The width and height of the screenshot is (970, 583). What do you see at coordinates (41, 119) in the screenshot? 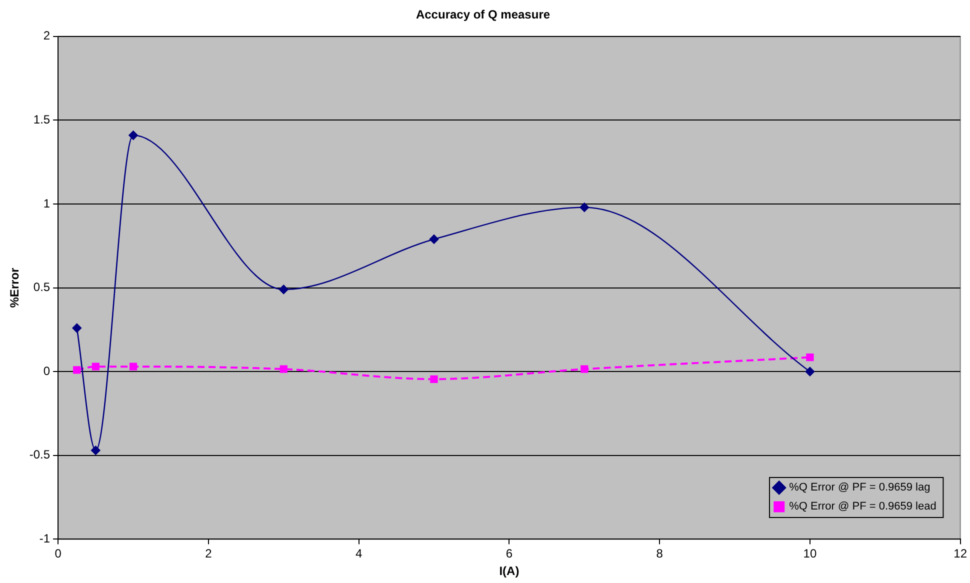
I see `y-tick-label: 1.5` at bounding box center [41, 119].